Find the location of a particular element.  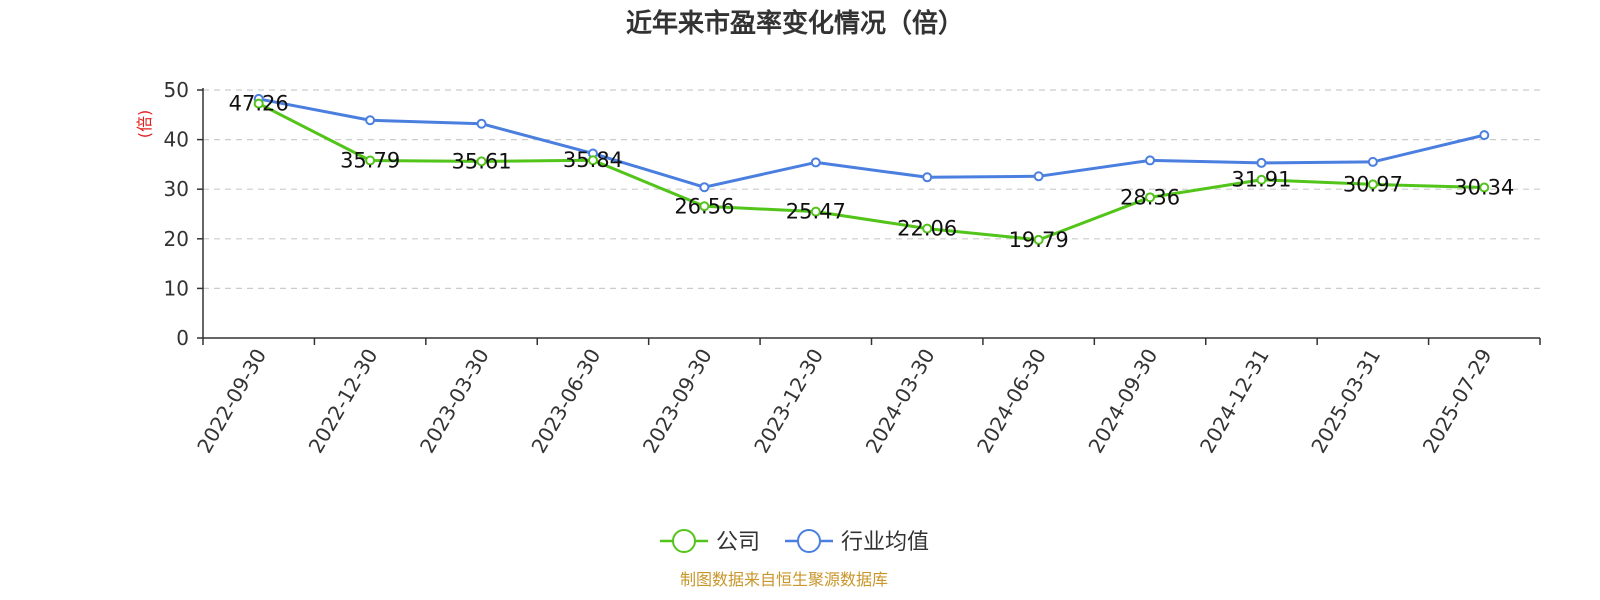

x-tick-label-8: 2024-09-30 is located at coordinates (1122, 401).